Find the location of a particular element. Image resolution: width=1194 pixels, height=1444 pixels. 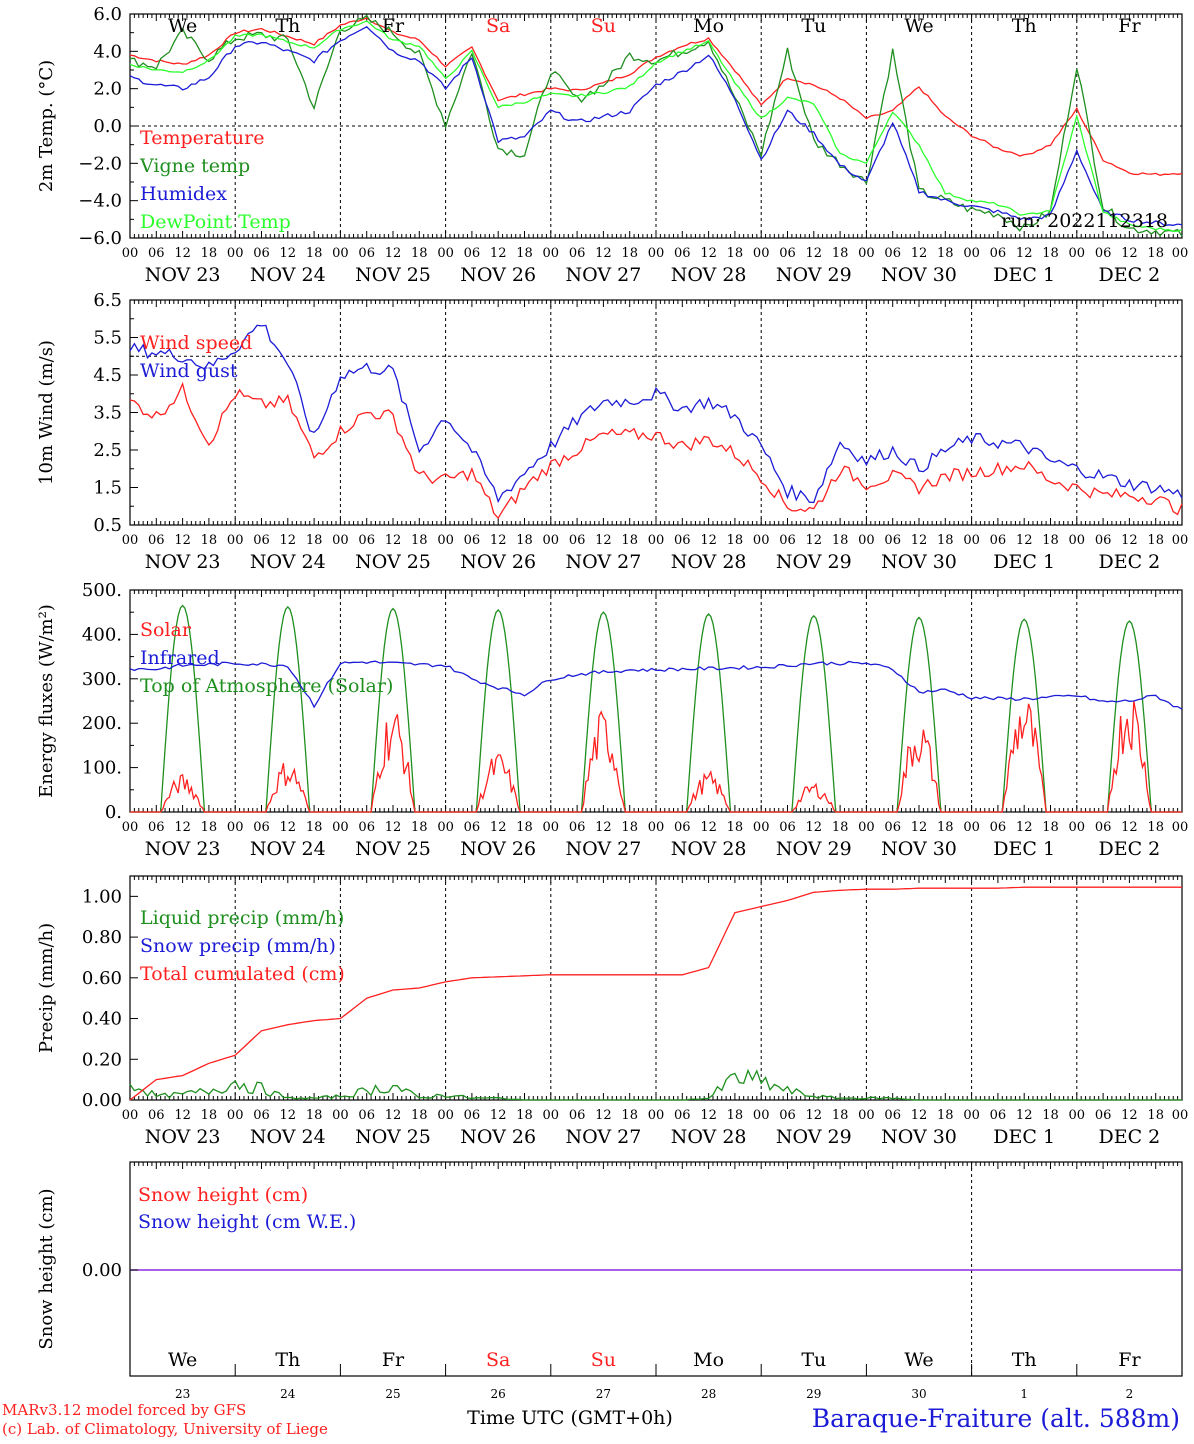

y-axis-label: Precip (mm/h) is located at coordinates (46, 988).